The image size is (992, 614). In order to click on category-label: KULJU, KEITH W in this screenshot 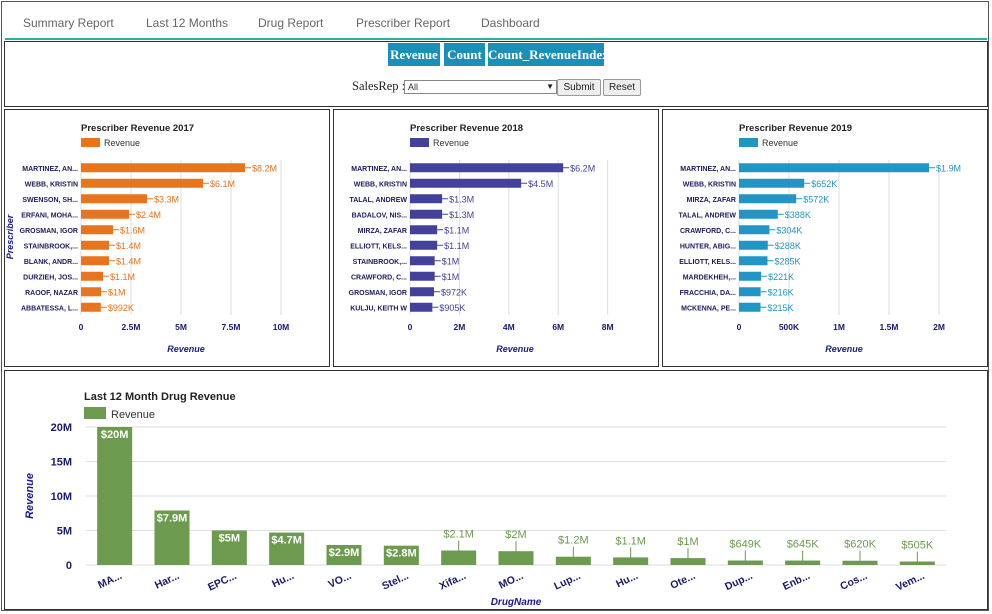, I will do `click(378, 308)`.